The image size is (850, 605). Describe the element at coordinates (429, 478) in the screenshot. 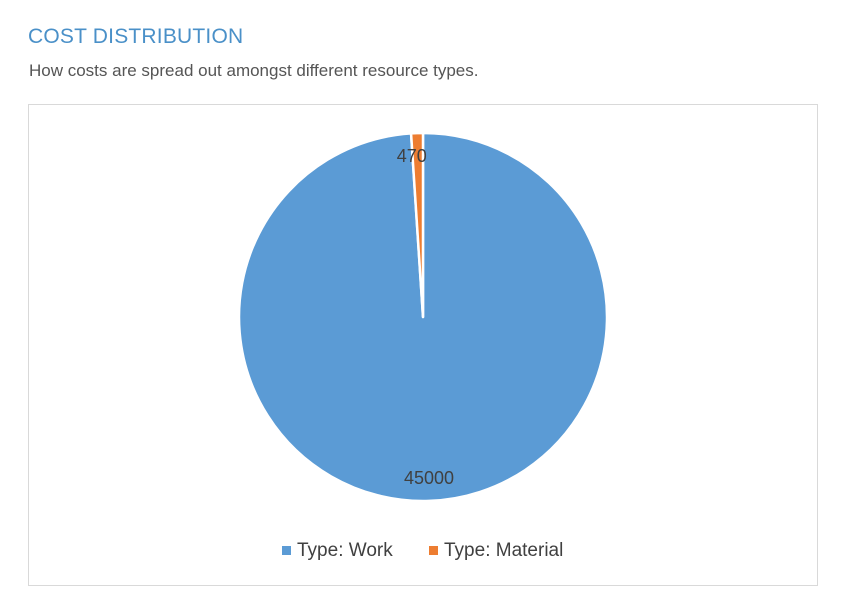

I see `data-label-type-work: 45000` at that location.